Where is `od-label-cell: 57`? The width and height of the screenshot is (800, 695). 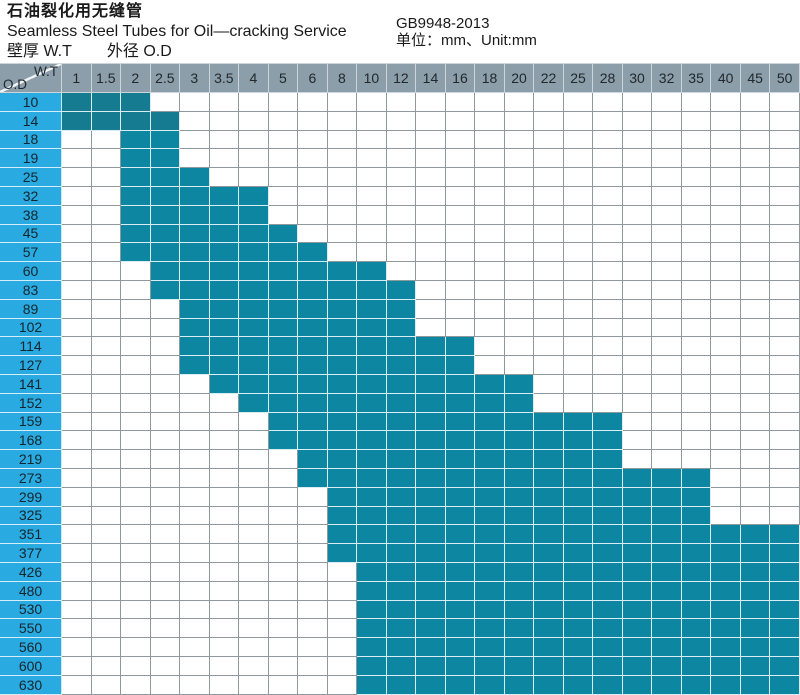
od-label-cell: 57 is located at coordinates (31, 253).